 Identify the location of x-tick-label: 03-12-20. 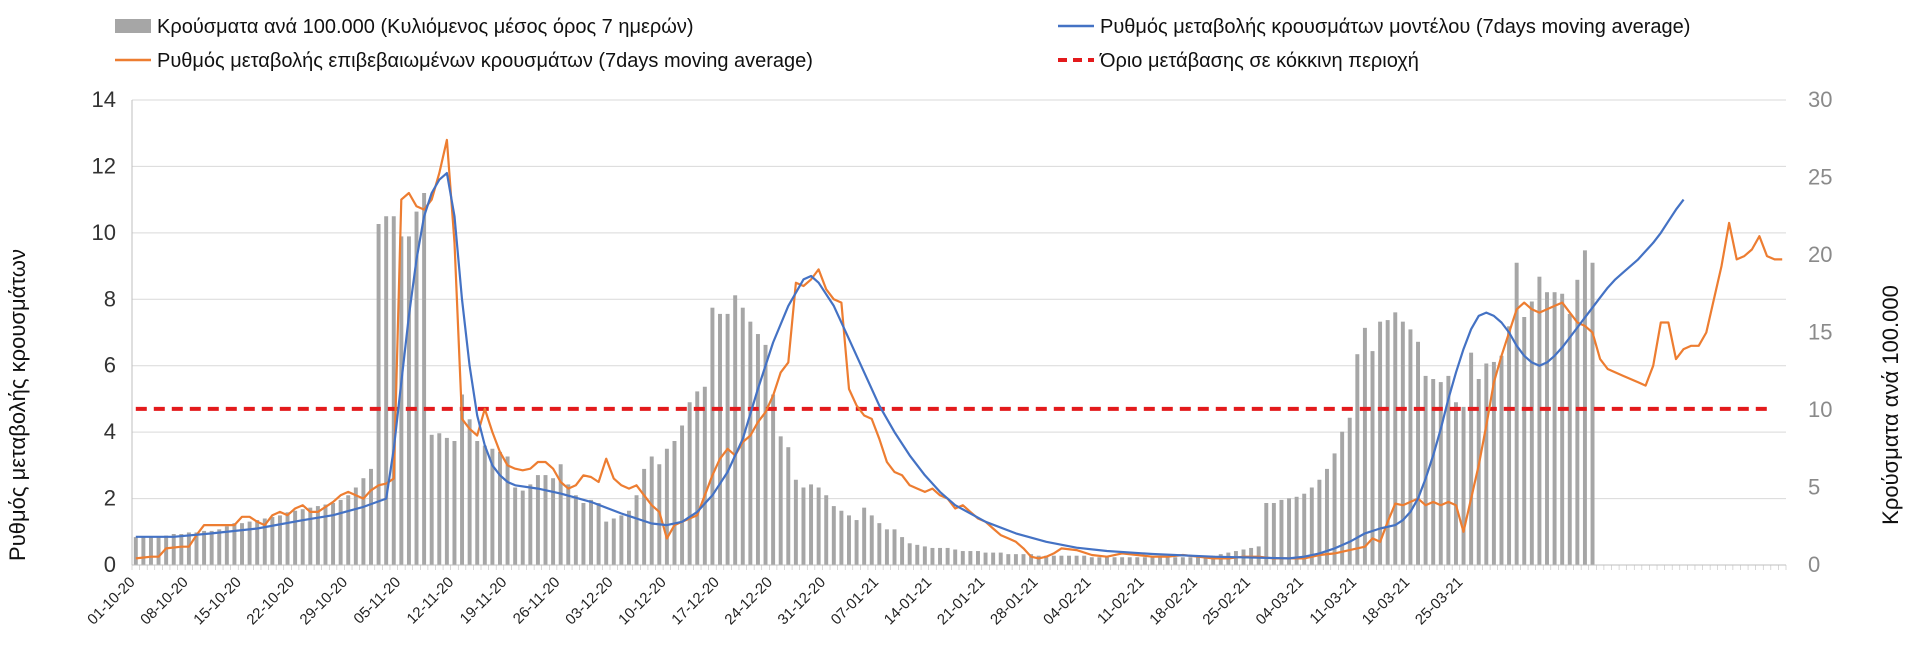
(589, 601).